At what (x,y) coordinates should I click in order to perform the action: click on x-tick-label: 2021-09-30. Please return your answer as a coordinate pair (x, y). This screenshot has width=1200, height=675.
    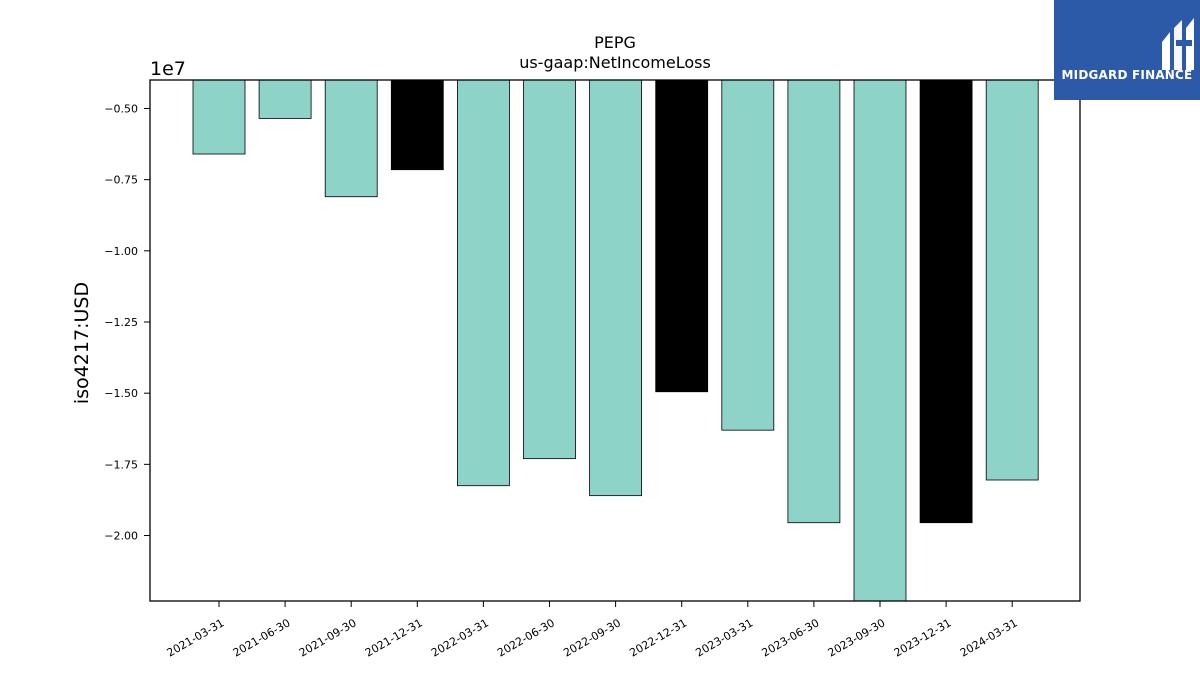
    Looking at the image, I should click on (328, 637).